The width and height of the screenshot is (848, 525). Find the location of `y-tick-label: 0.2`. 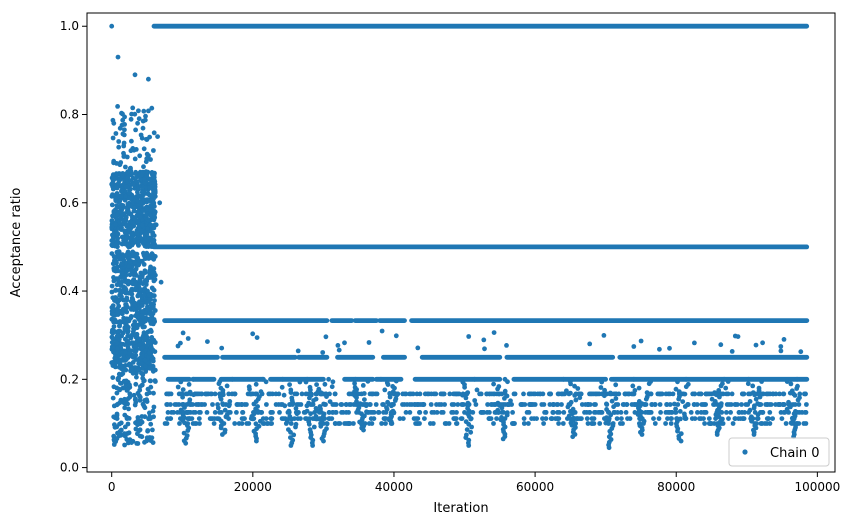

y-tick-label: 0.2 is located at coordinates (69, 379).